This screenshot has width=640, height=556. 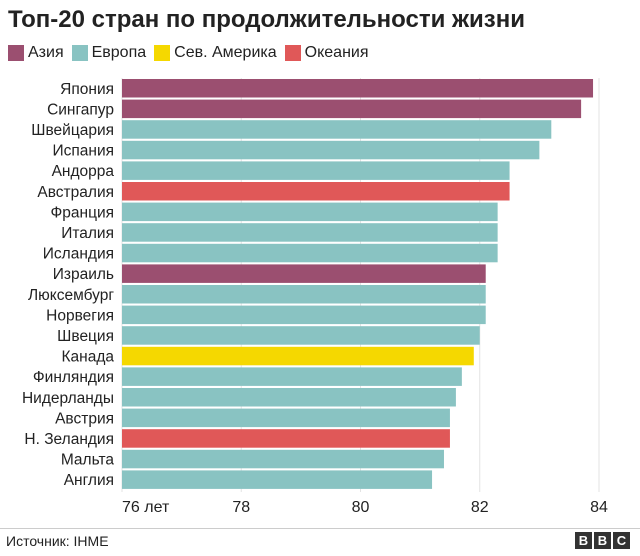 What do you see at coordinates (83, 151) in the screenshot?
I see `category-label: Испания` at bounding box center [83, 151].